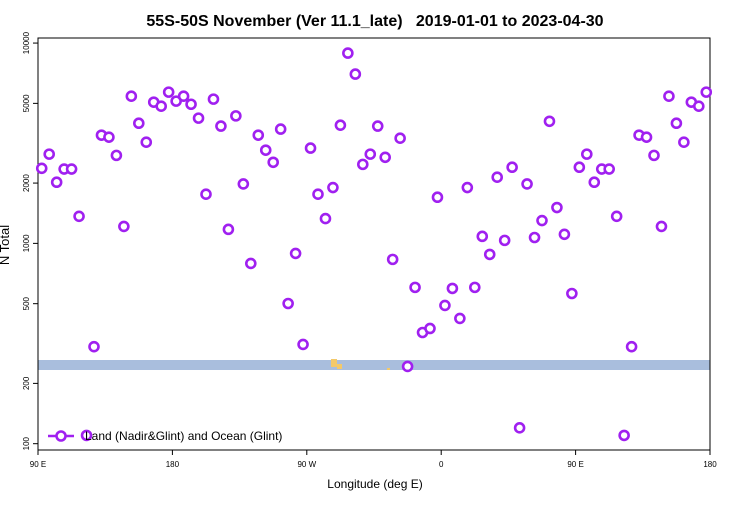 The image size is (750, 505). Describe the element at coordinates (306, 464) in the screenshot. I see `x-tick-label: 90 W` at that location.